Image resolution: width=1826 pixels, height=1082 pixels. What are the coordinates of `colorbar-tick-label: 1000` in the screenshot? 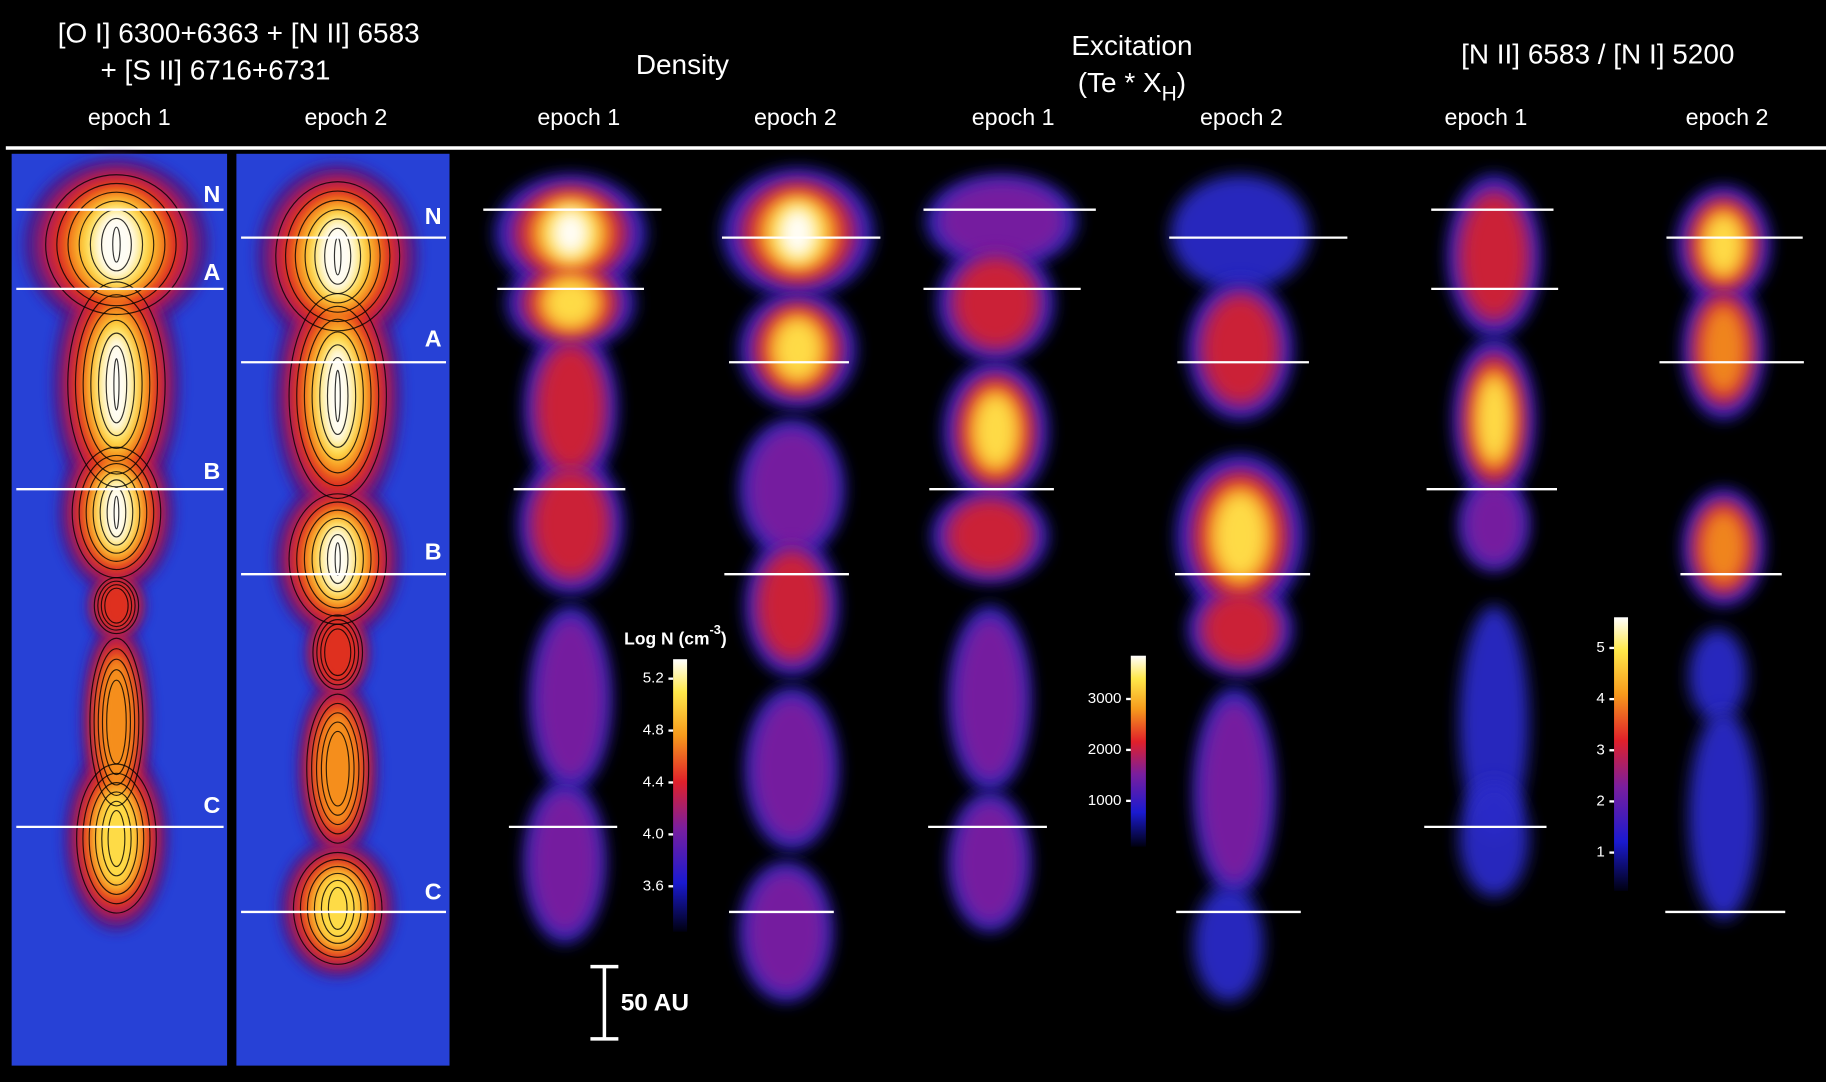 It's located at (1105, 800).